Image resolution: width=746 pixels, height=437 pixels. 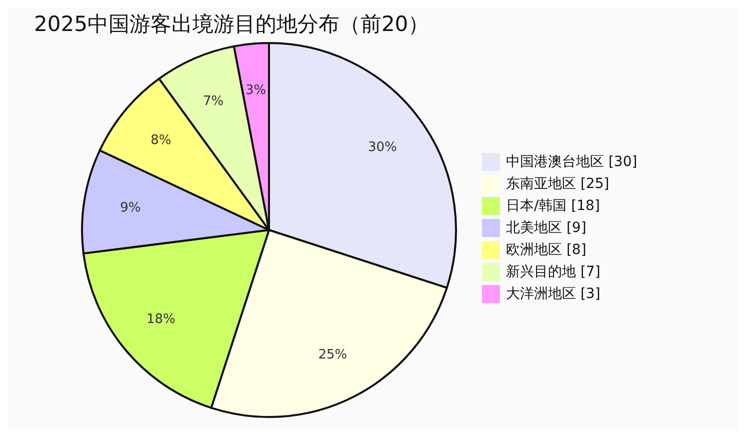 What do you see at coordinates (232, 24) in the screenshot?
I see `chart-title: 2025中国游客出境游目的地分布（前20）` at bounding box center [232, 24].